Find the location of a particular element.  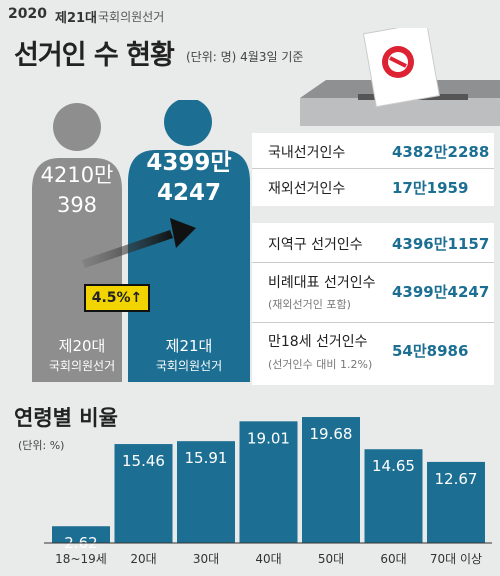

current-total-line1: 4399만 is located at coordinates (189, 163).